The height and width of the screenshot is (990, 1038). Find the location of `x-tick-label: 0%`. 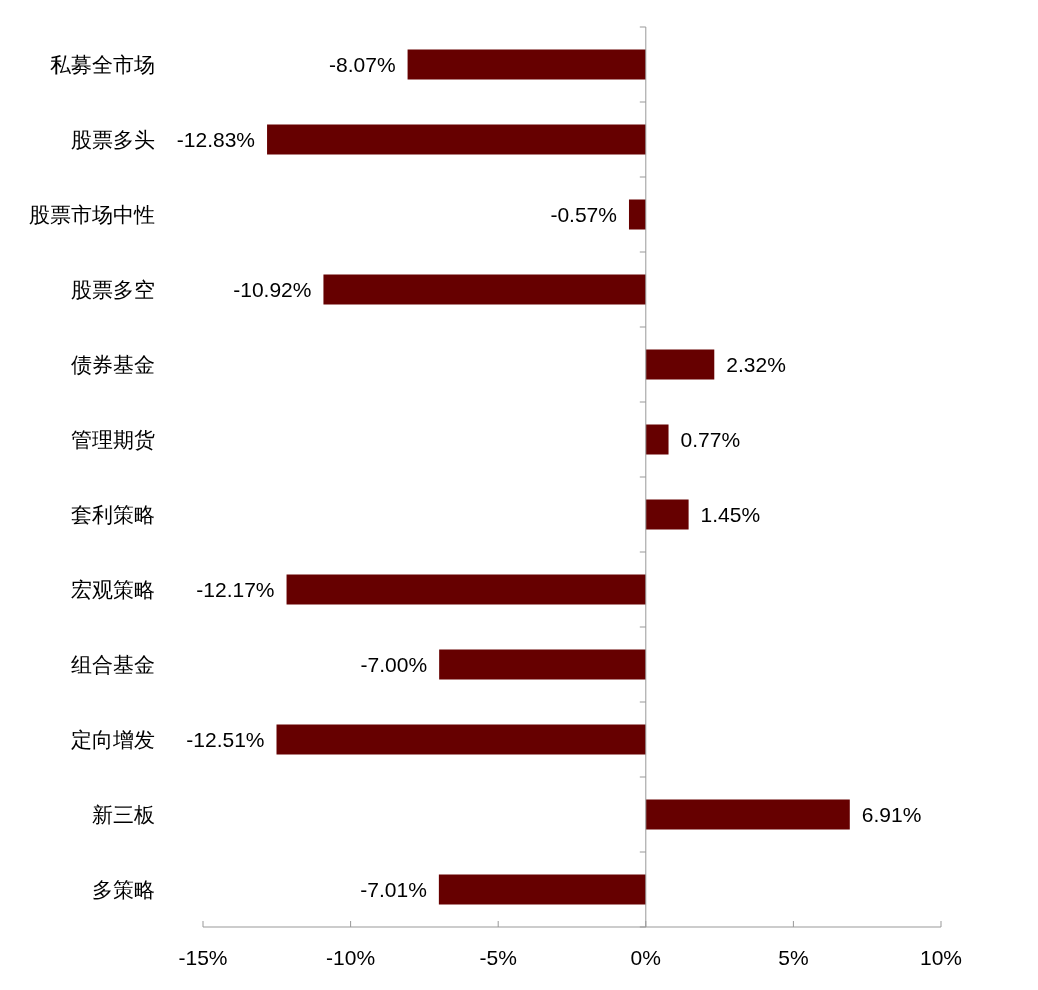

x-tick-label: 0% is located at coordinates (645, 957).